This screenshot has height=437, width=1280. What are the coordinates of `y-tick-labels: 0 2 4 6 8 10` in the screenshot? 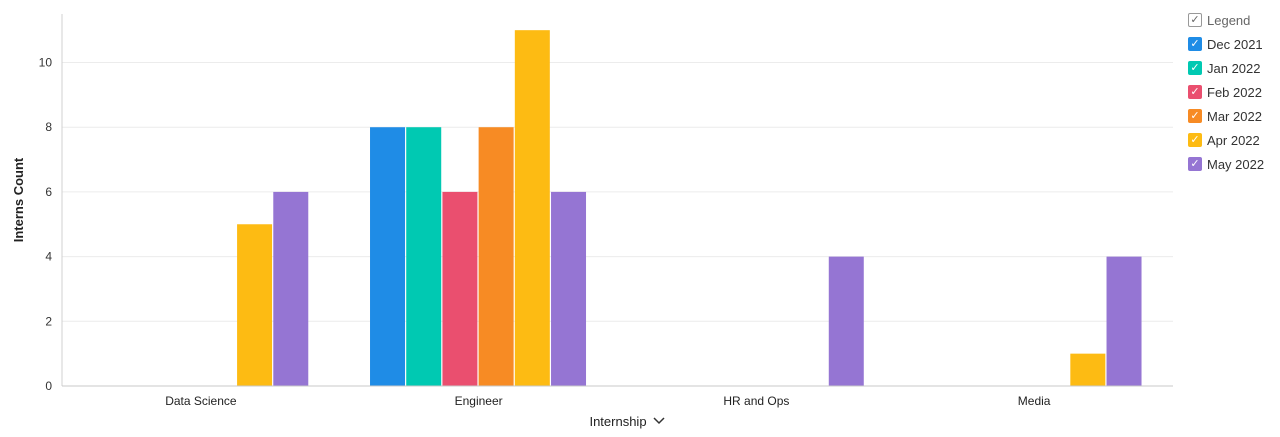 It's located at (46, 224).